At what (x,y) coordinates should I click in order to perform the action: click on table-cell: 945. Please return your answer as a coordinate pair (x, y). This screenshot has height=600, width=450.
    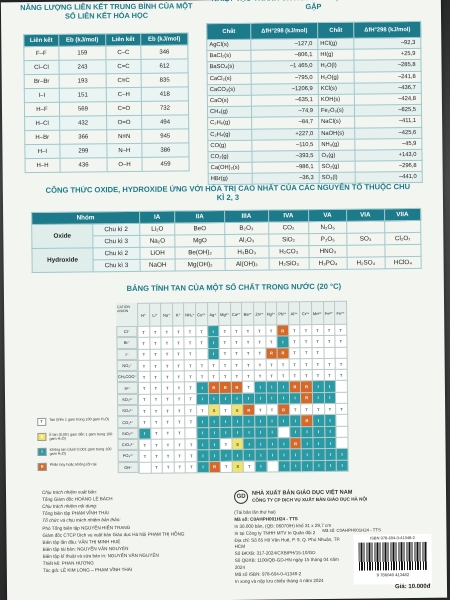
    Looking at the image, I should click on (165, 136).